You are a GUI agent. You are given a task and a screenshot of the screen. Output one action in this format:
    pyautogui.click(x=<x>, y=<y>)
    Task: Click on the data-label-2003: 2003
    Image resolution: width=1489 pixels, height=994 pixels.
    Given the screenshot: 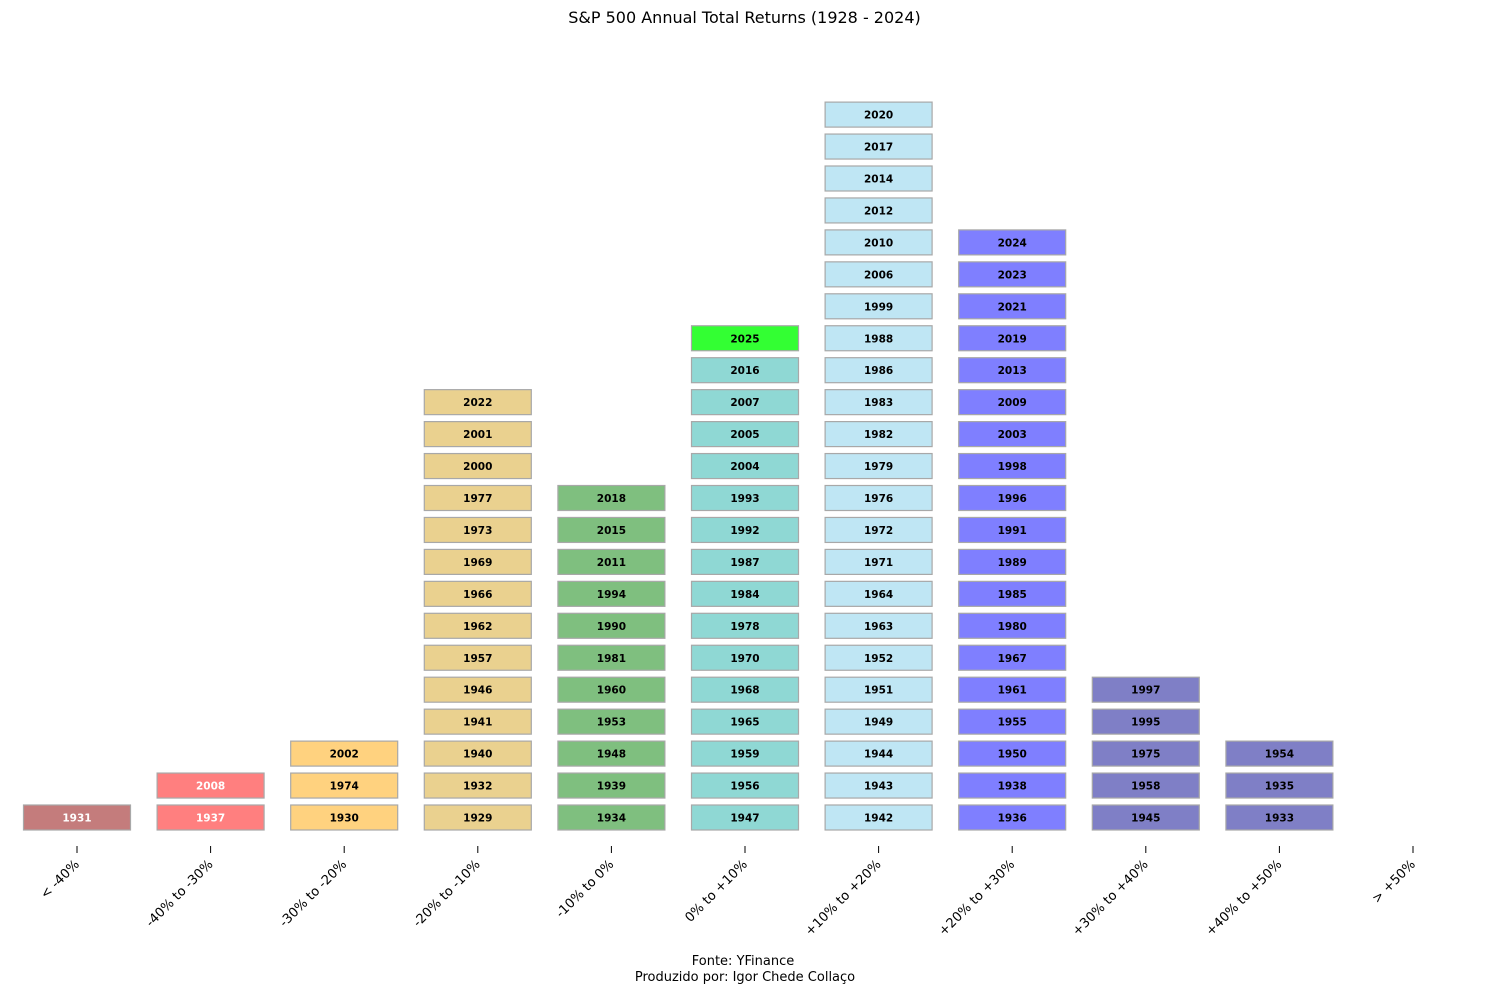 What is the action you would take?
    pyautogui.click(x=1012, y=435)
    